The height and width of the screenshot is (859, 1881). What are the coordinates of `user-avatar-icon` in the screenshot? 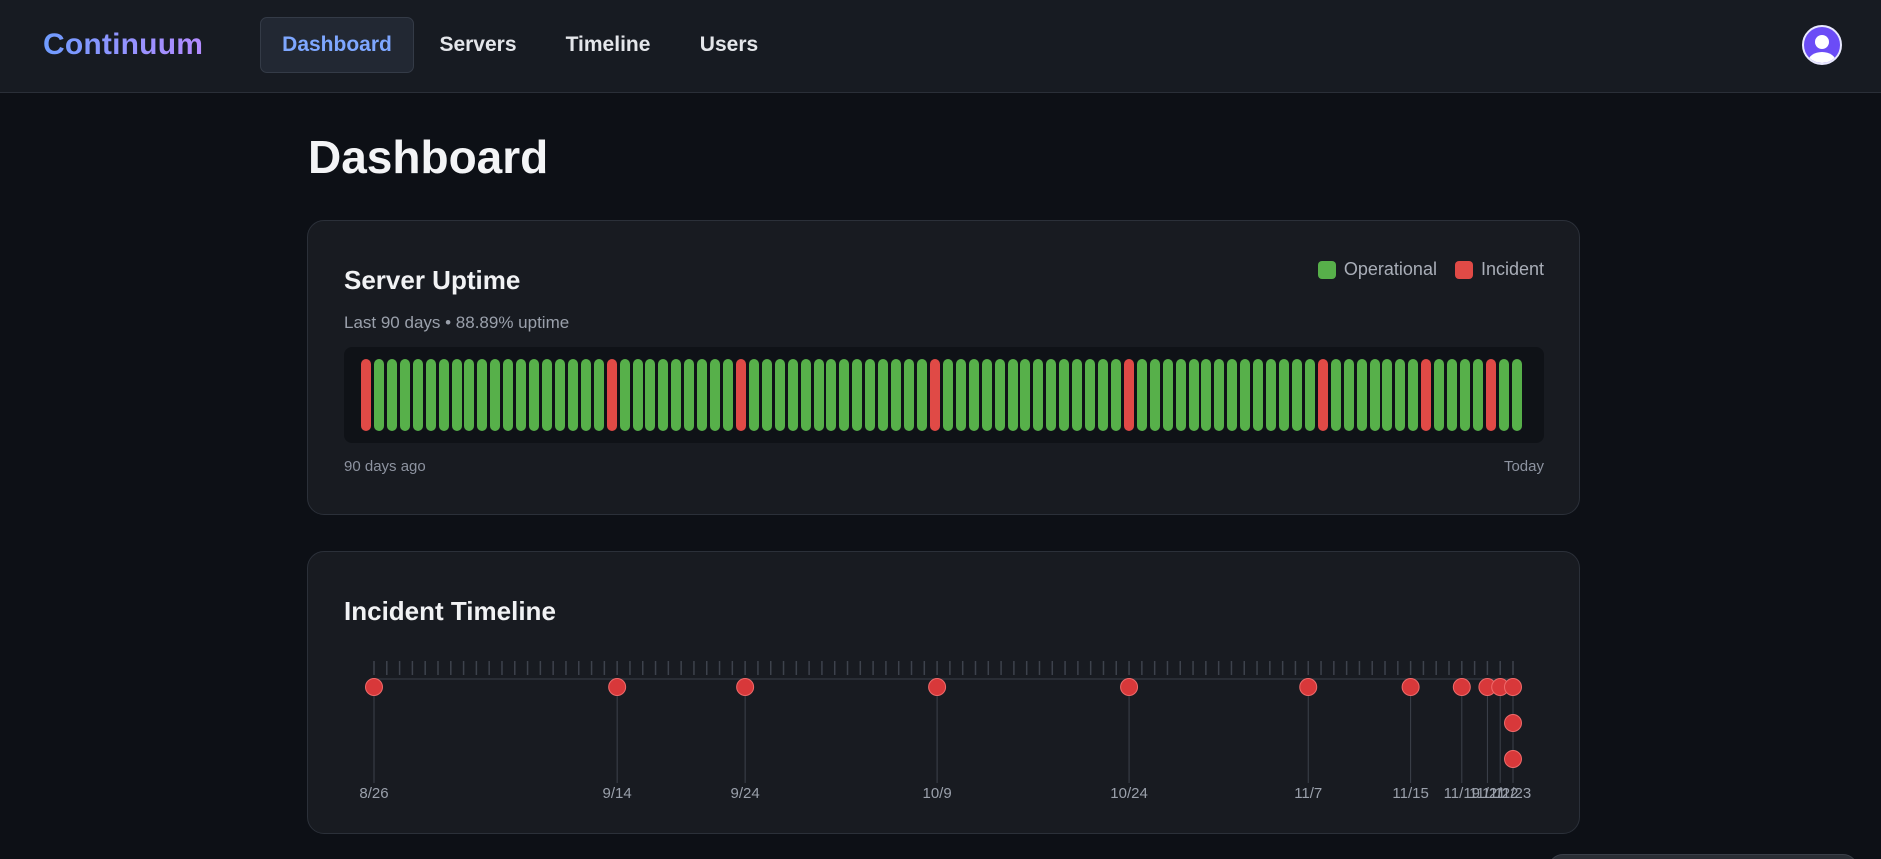 It's located at (1822, 45).